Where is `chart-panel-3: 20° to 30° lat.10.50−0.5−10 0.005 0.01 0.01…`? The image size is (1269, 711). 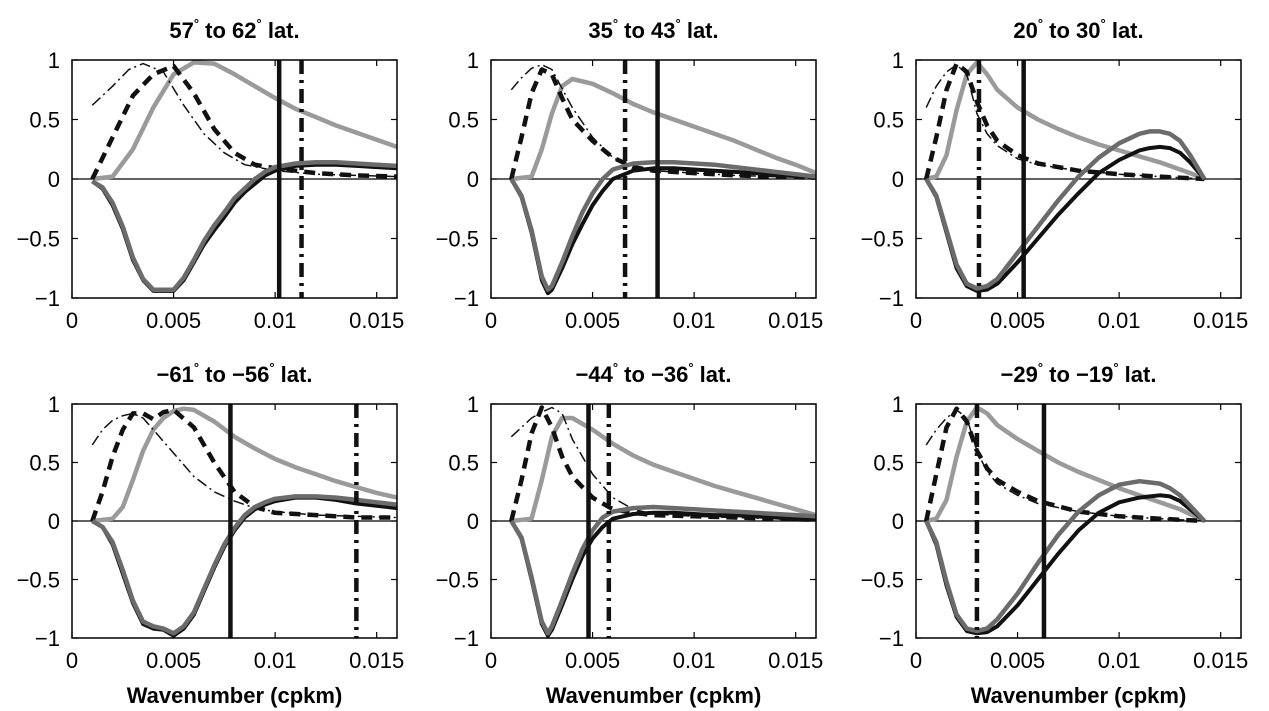 chart-panel-3: 20° to 30° lat.10.50−0.5−10 0.005 0.01 0.01… is located at coordinates (1055, 174).